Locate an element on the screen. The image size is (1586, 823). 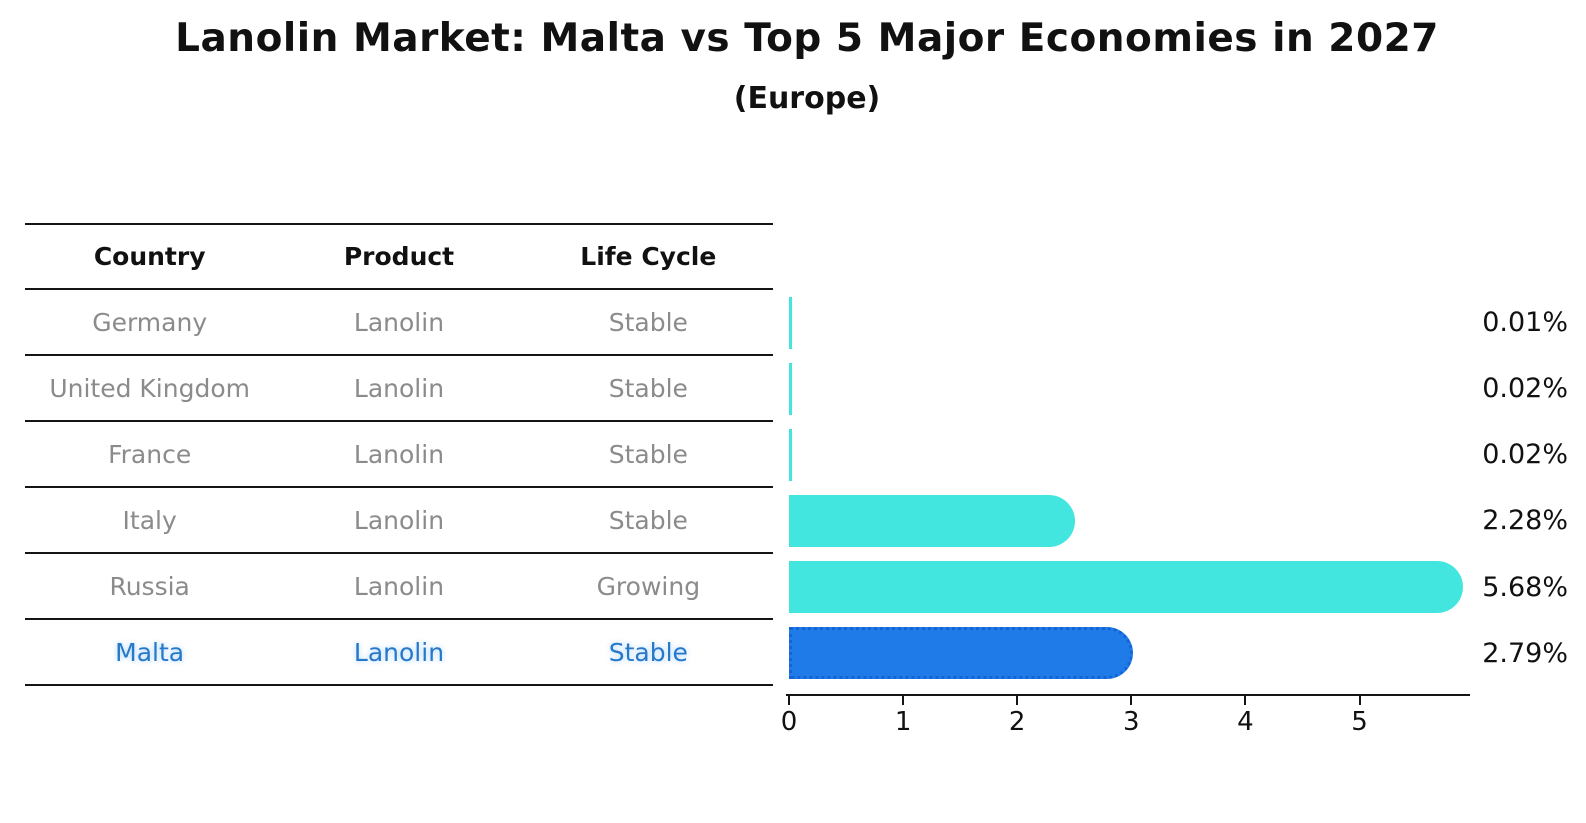
chart-subtitle: (Europe) is located at coordinates (807, 98).